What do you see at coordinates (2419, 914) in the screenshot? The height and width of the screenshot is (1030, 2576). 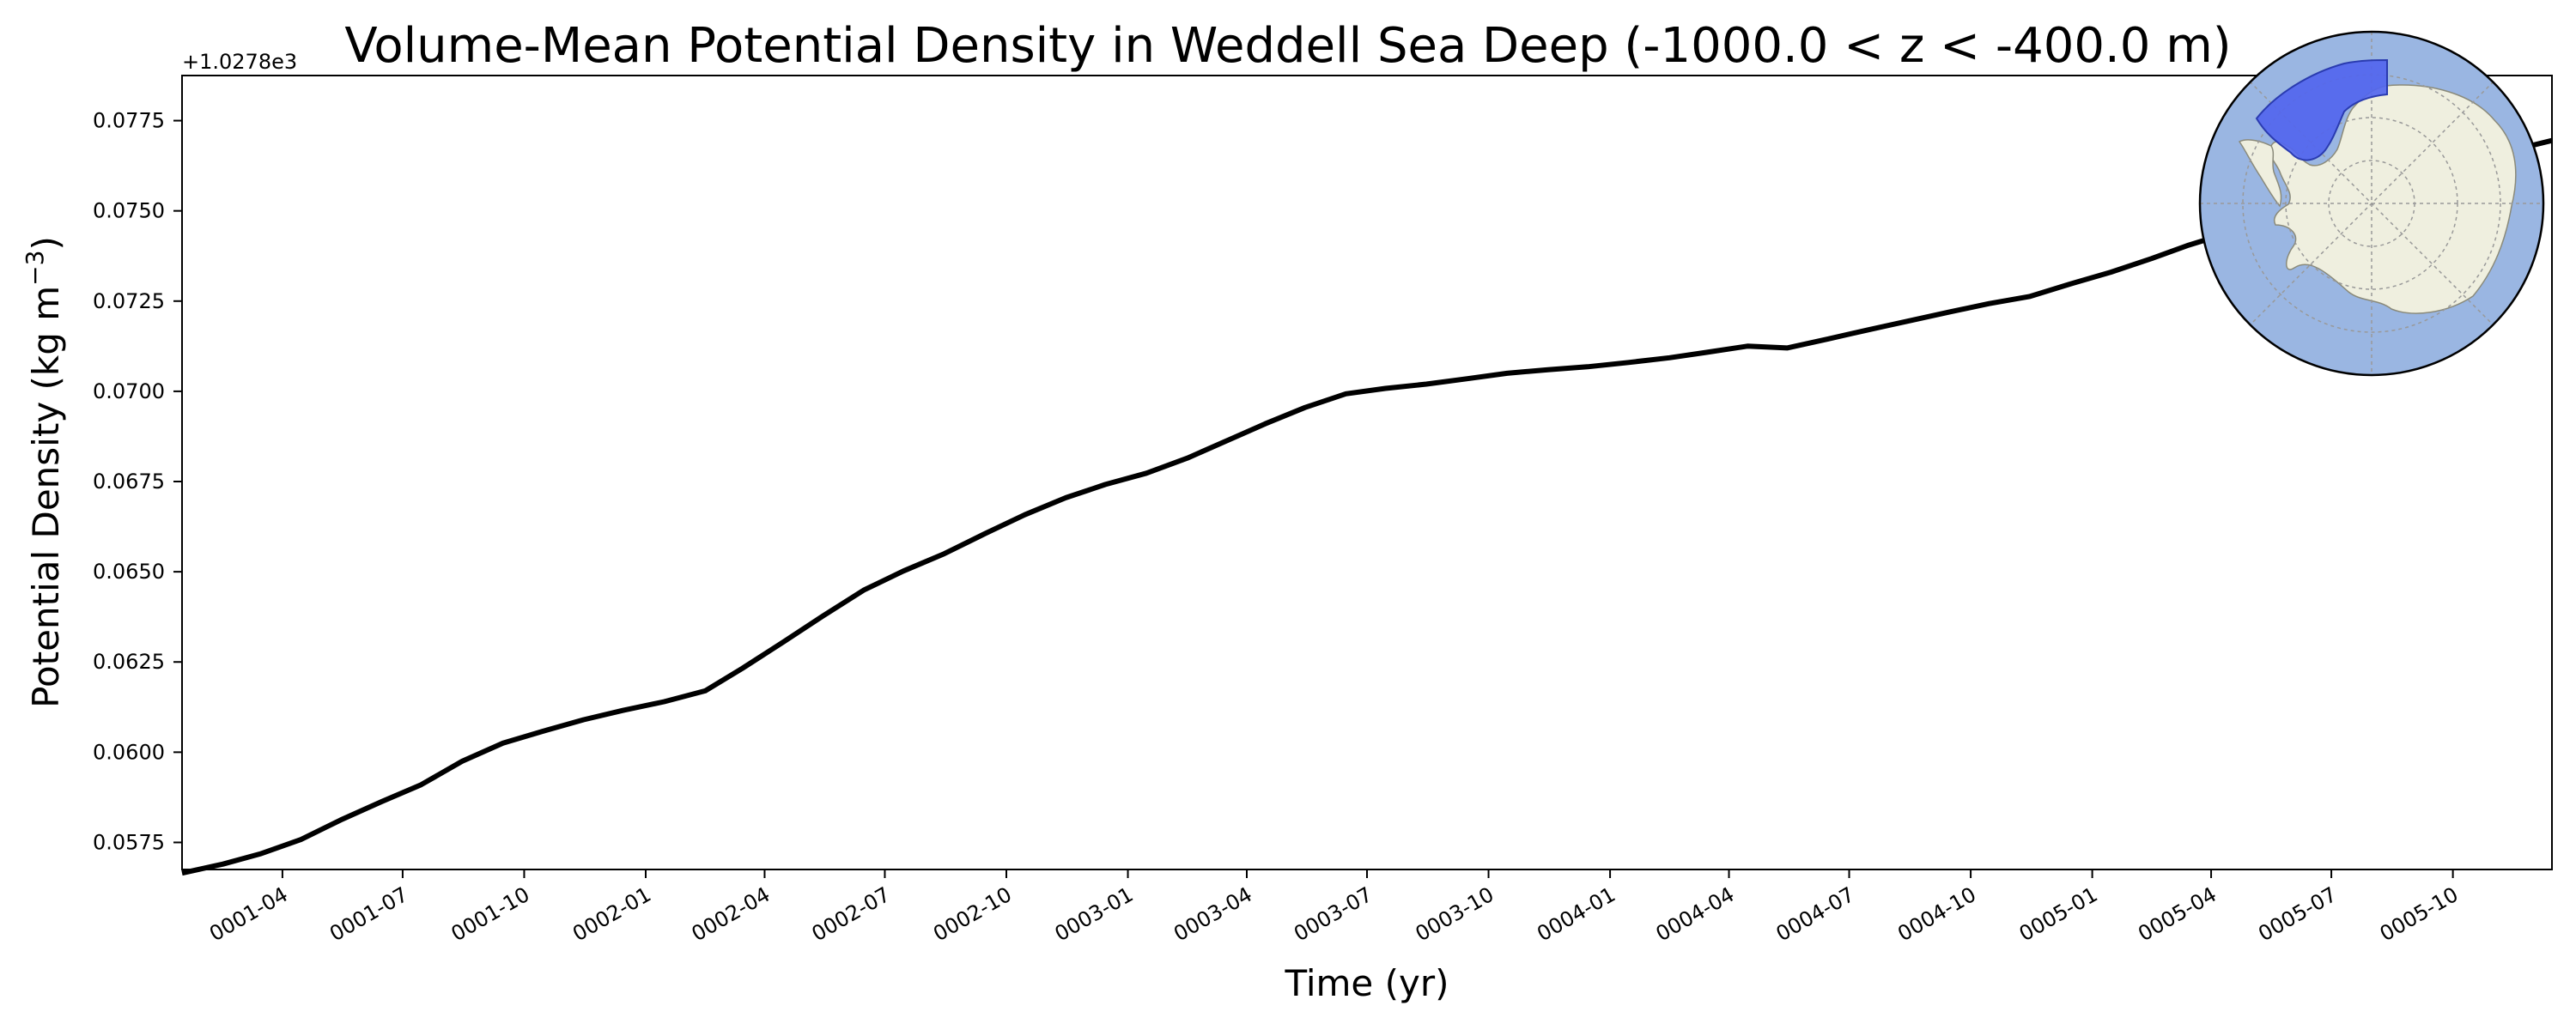 I see `x-tick-label: 0005-10` at bounding box center [2419, 914].